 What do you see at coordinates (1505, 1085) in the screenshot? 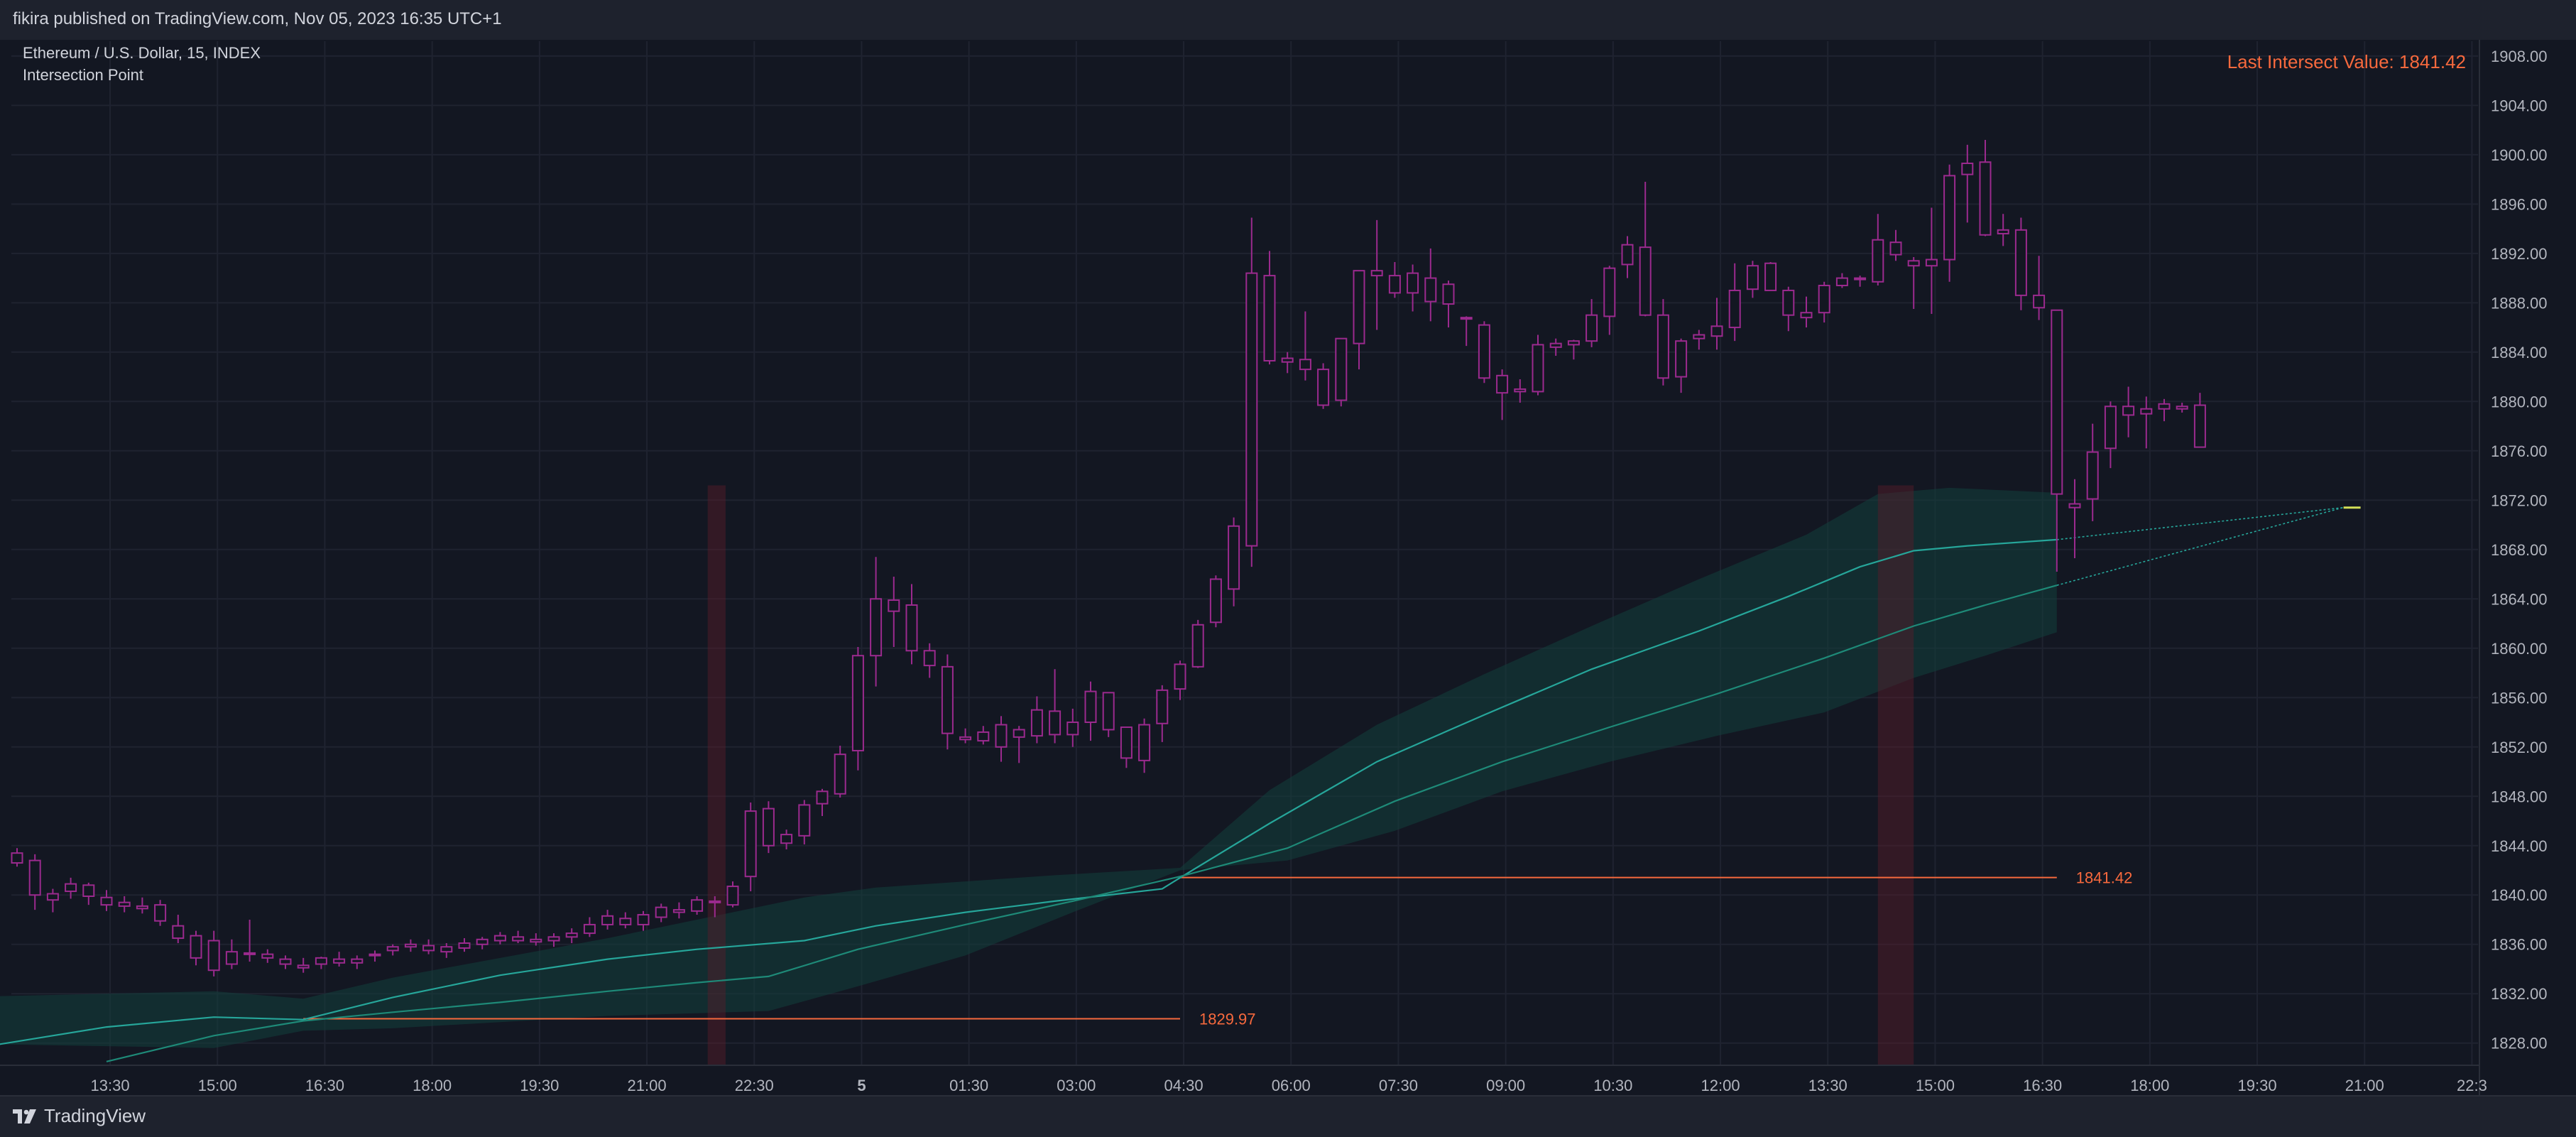
I see `time-tick-label: 09:00` at bounding box center [1505, 1085].